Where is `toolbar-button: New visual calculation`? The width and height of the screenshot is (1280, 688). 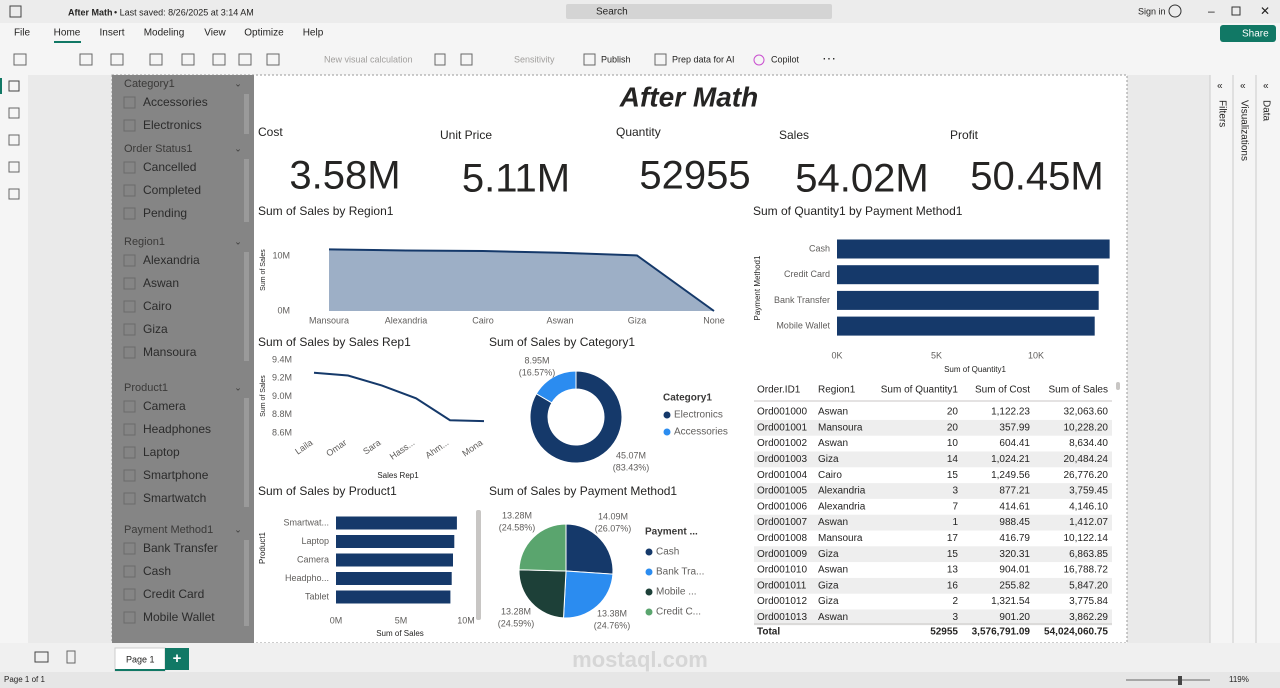
toolbar-button: New visual calculation is located at coordinates (368, 59).